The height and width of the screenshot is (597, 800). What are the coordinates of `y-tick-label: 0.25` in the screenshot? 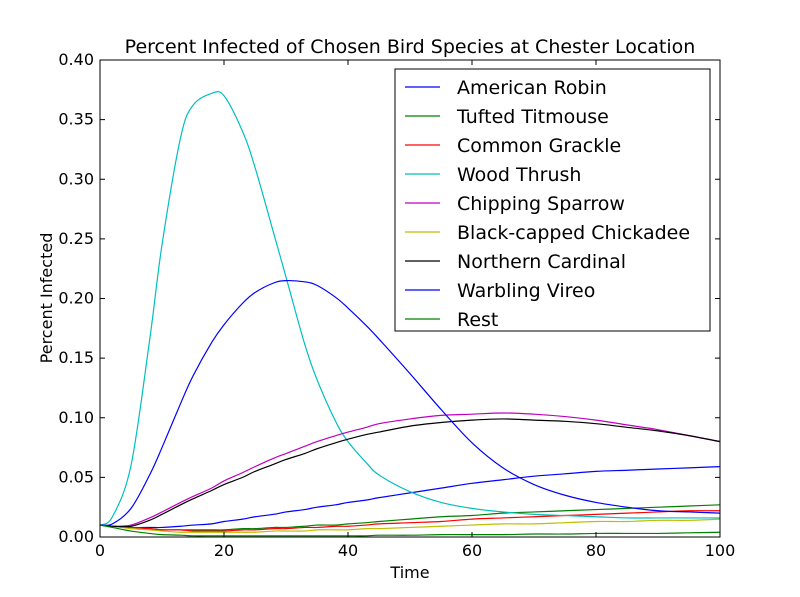 It's located at (76, 238).